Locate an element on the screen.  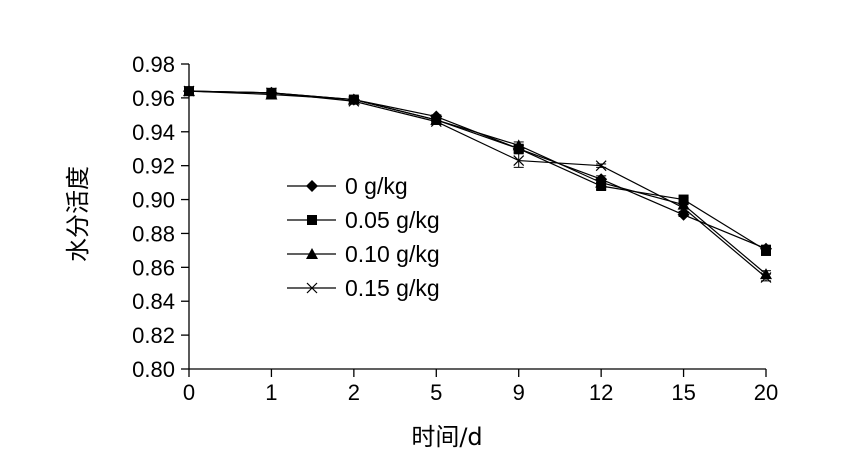
x-tick-label: 2 is located at coordinates (354, 392).